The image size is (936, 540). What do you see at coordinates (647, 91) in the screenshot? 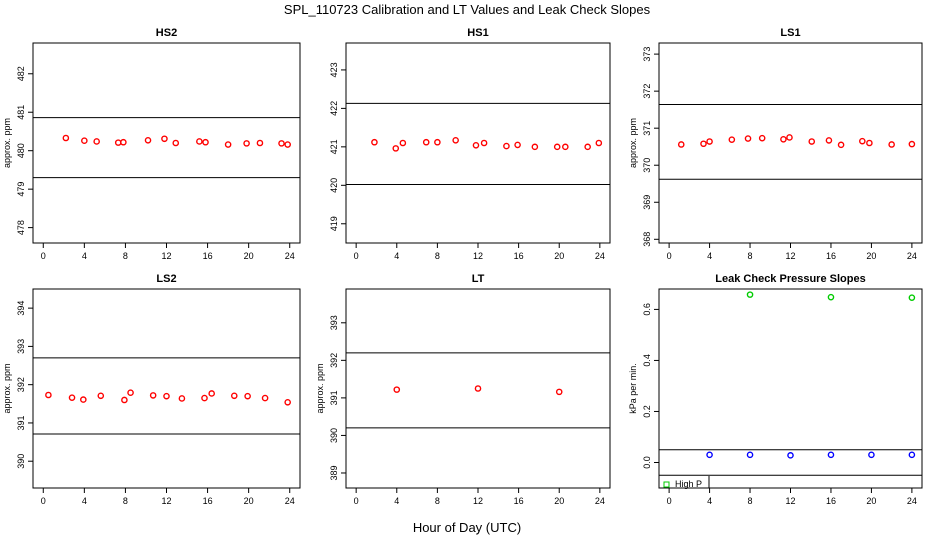
I see `y-tick-label: 372` at bounding box center [647, 91].